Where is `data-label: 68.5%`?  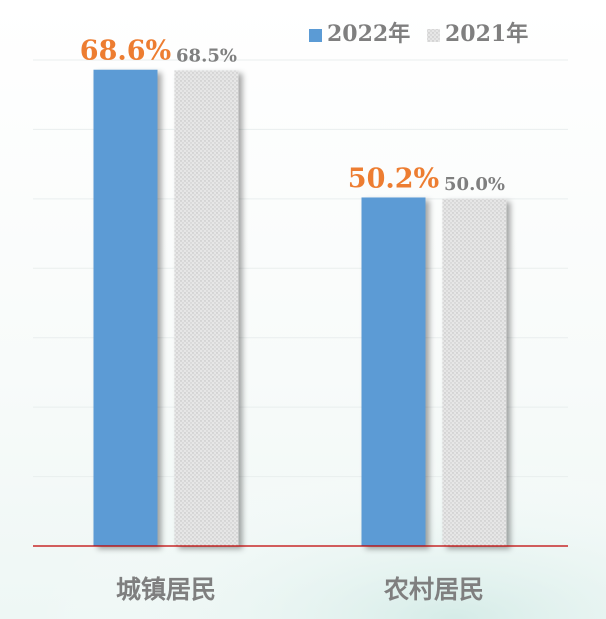
data-label: 68.5% is located at coordinates (206, 55).